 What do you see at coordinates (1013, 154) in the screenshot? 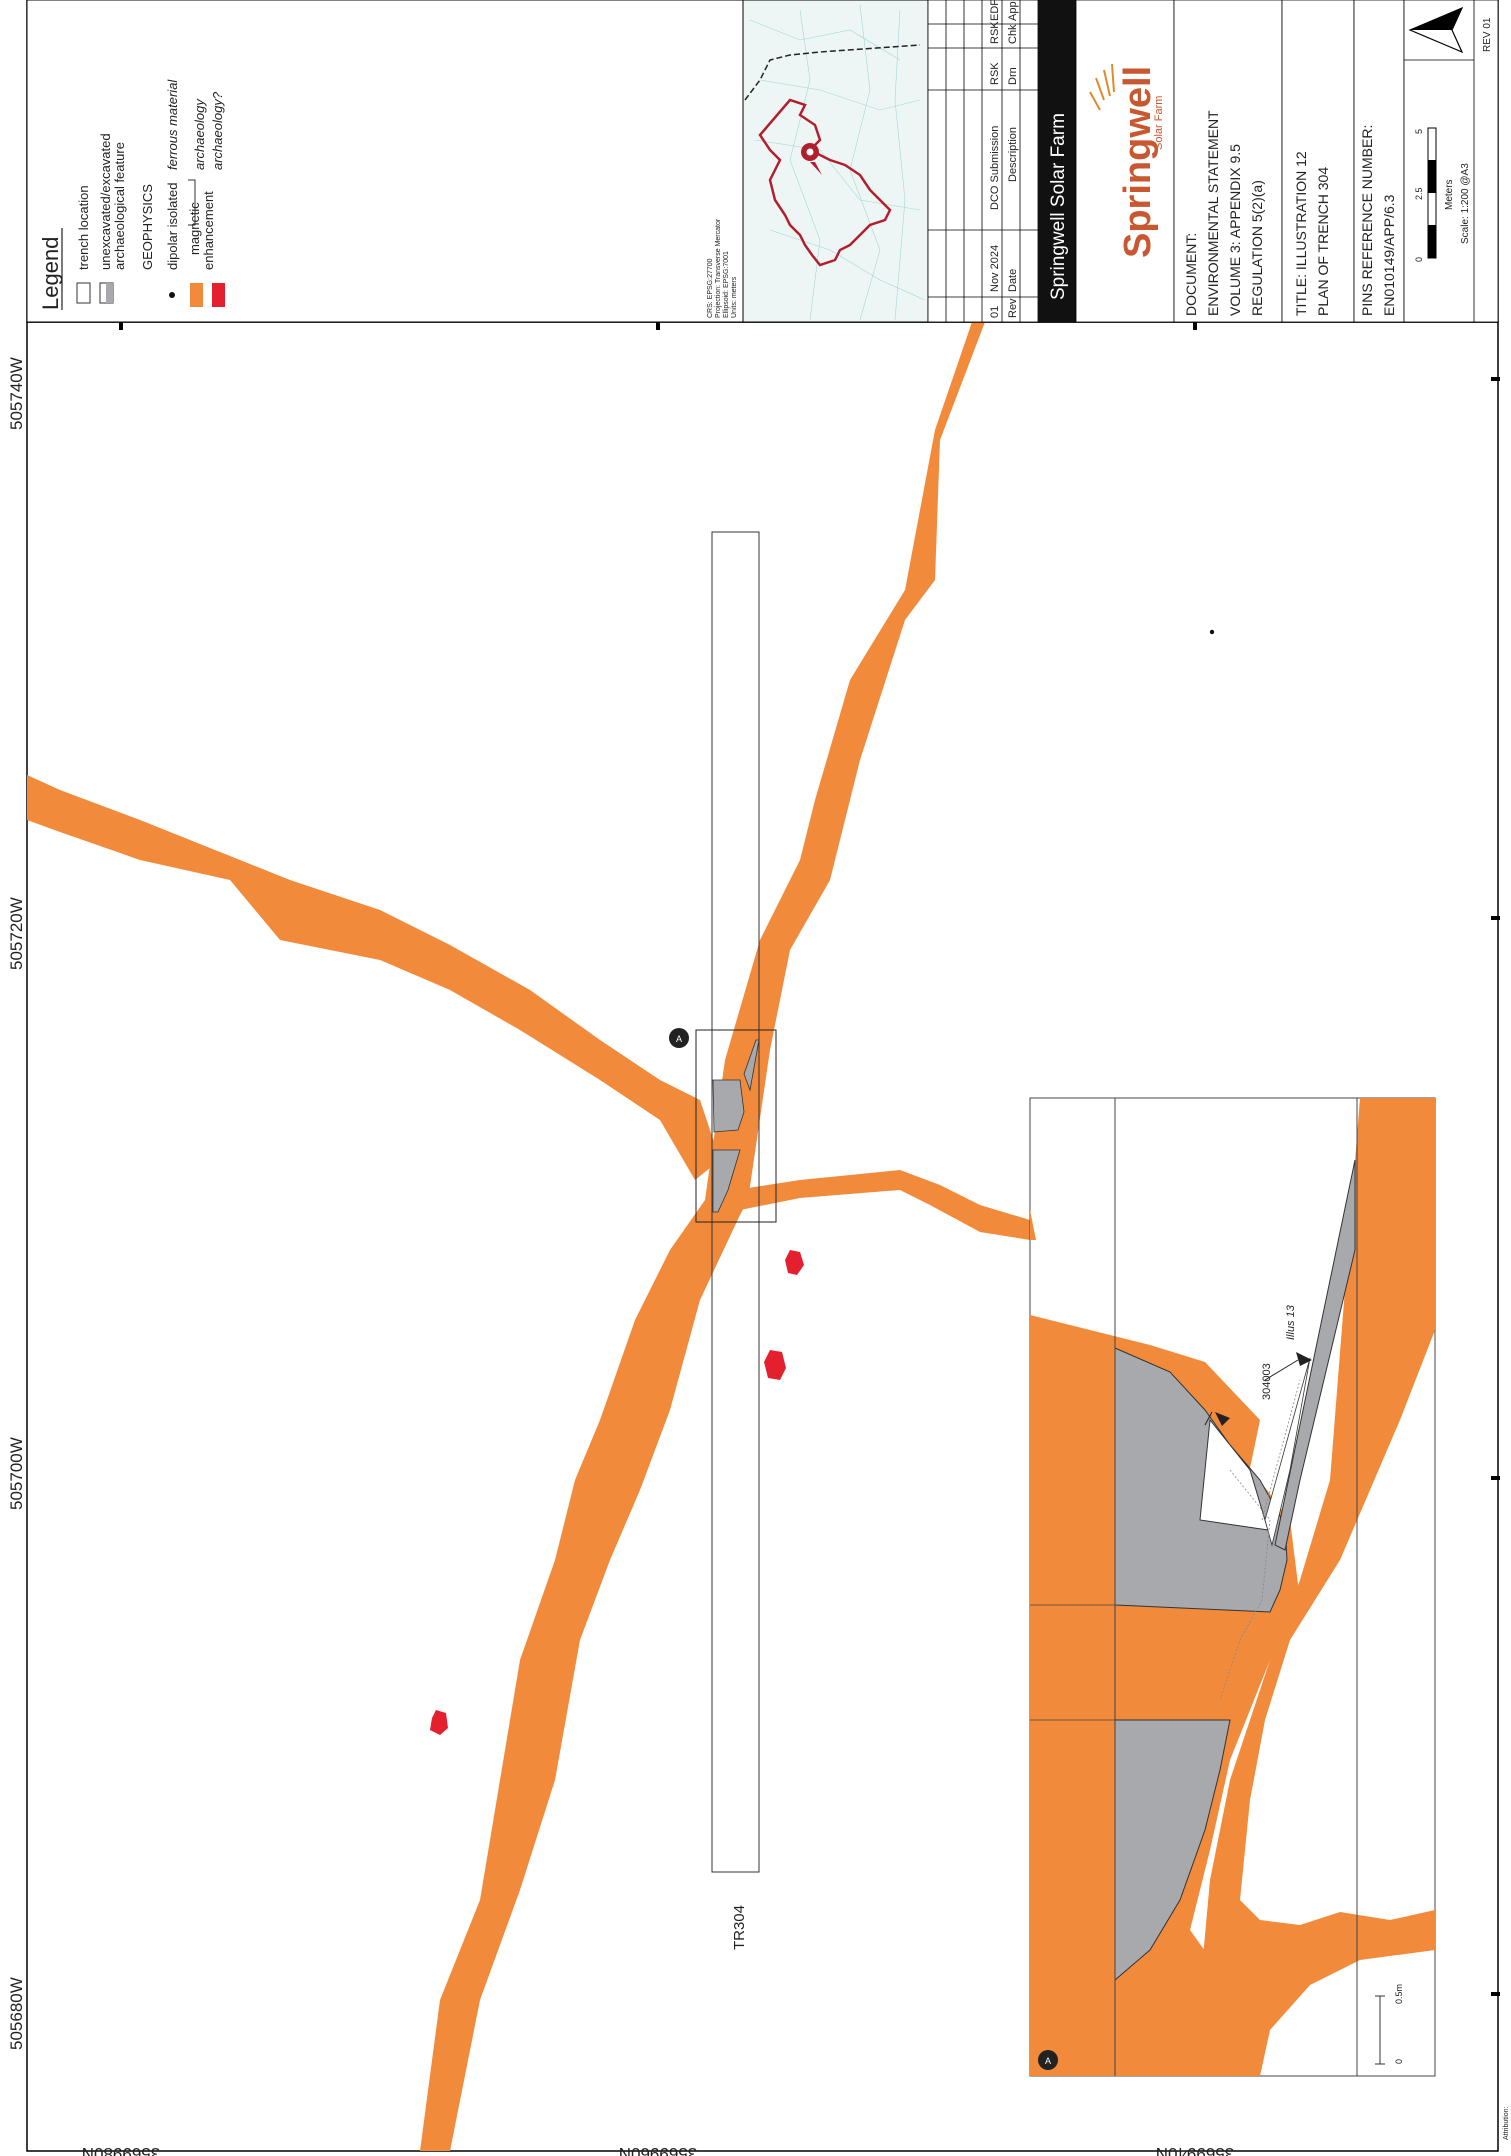
I see `svg-text: Description` at bounding box center [1013, 154].